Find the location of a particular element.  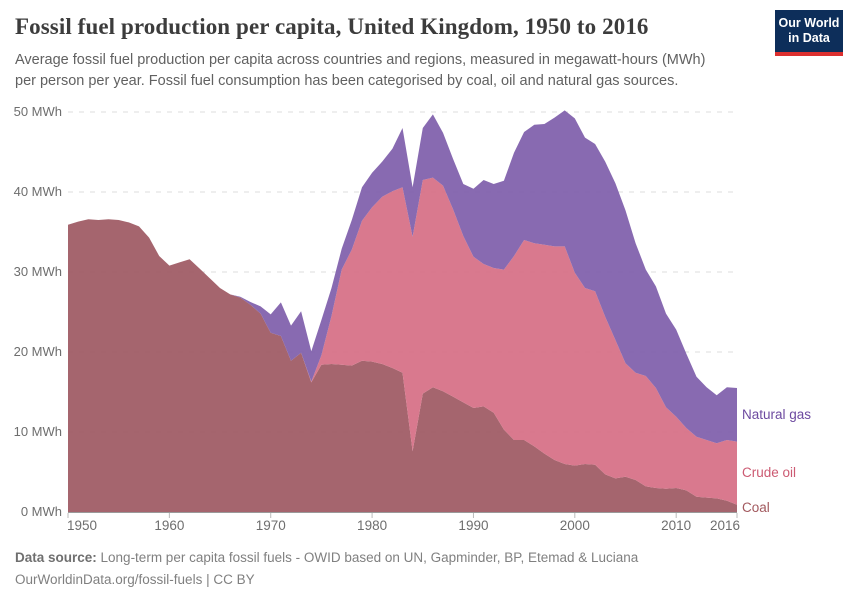

legend-label-natural-gas: Natural gas is located at coordinates (777, 414).